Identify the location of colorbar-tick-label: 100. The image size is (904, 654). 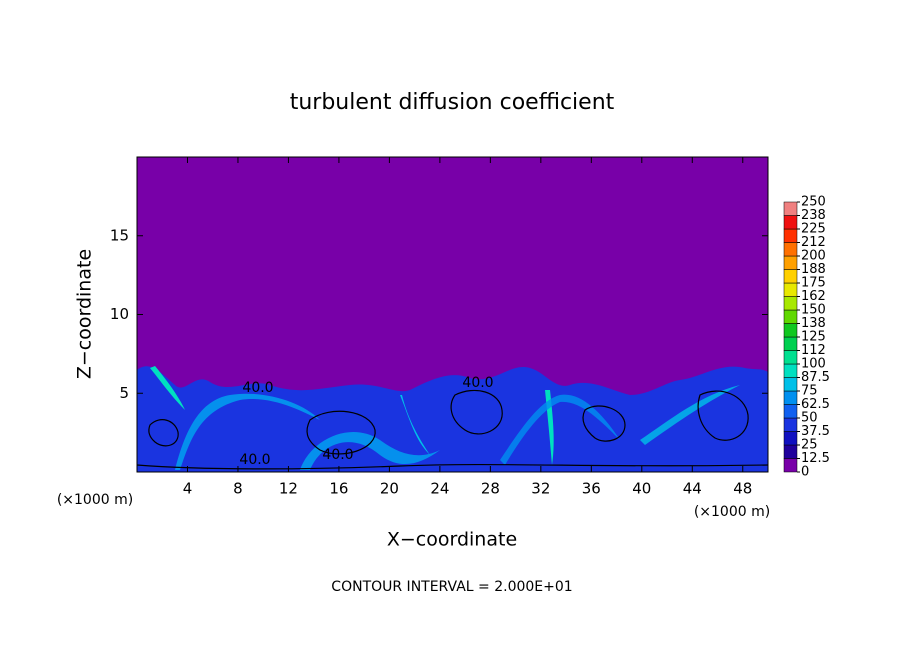
(813, 364).